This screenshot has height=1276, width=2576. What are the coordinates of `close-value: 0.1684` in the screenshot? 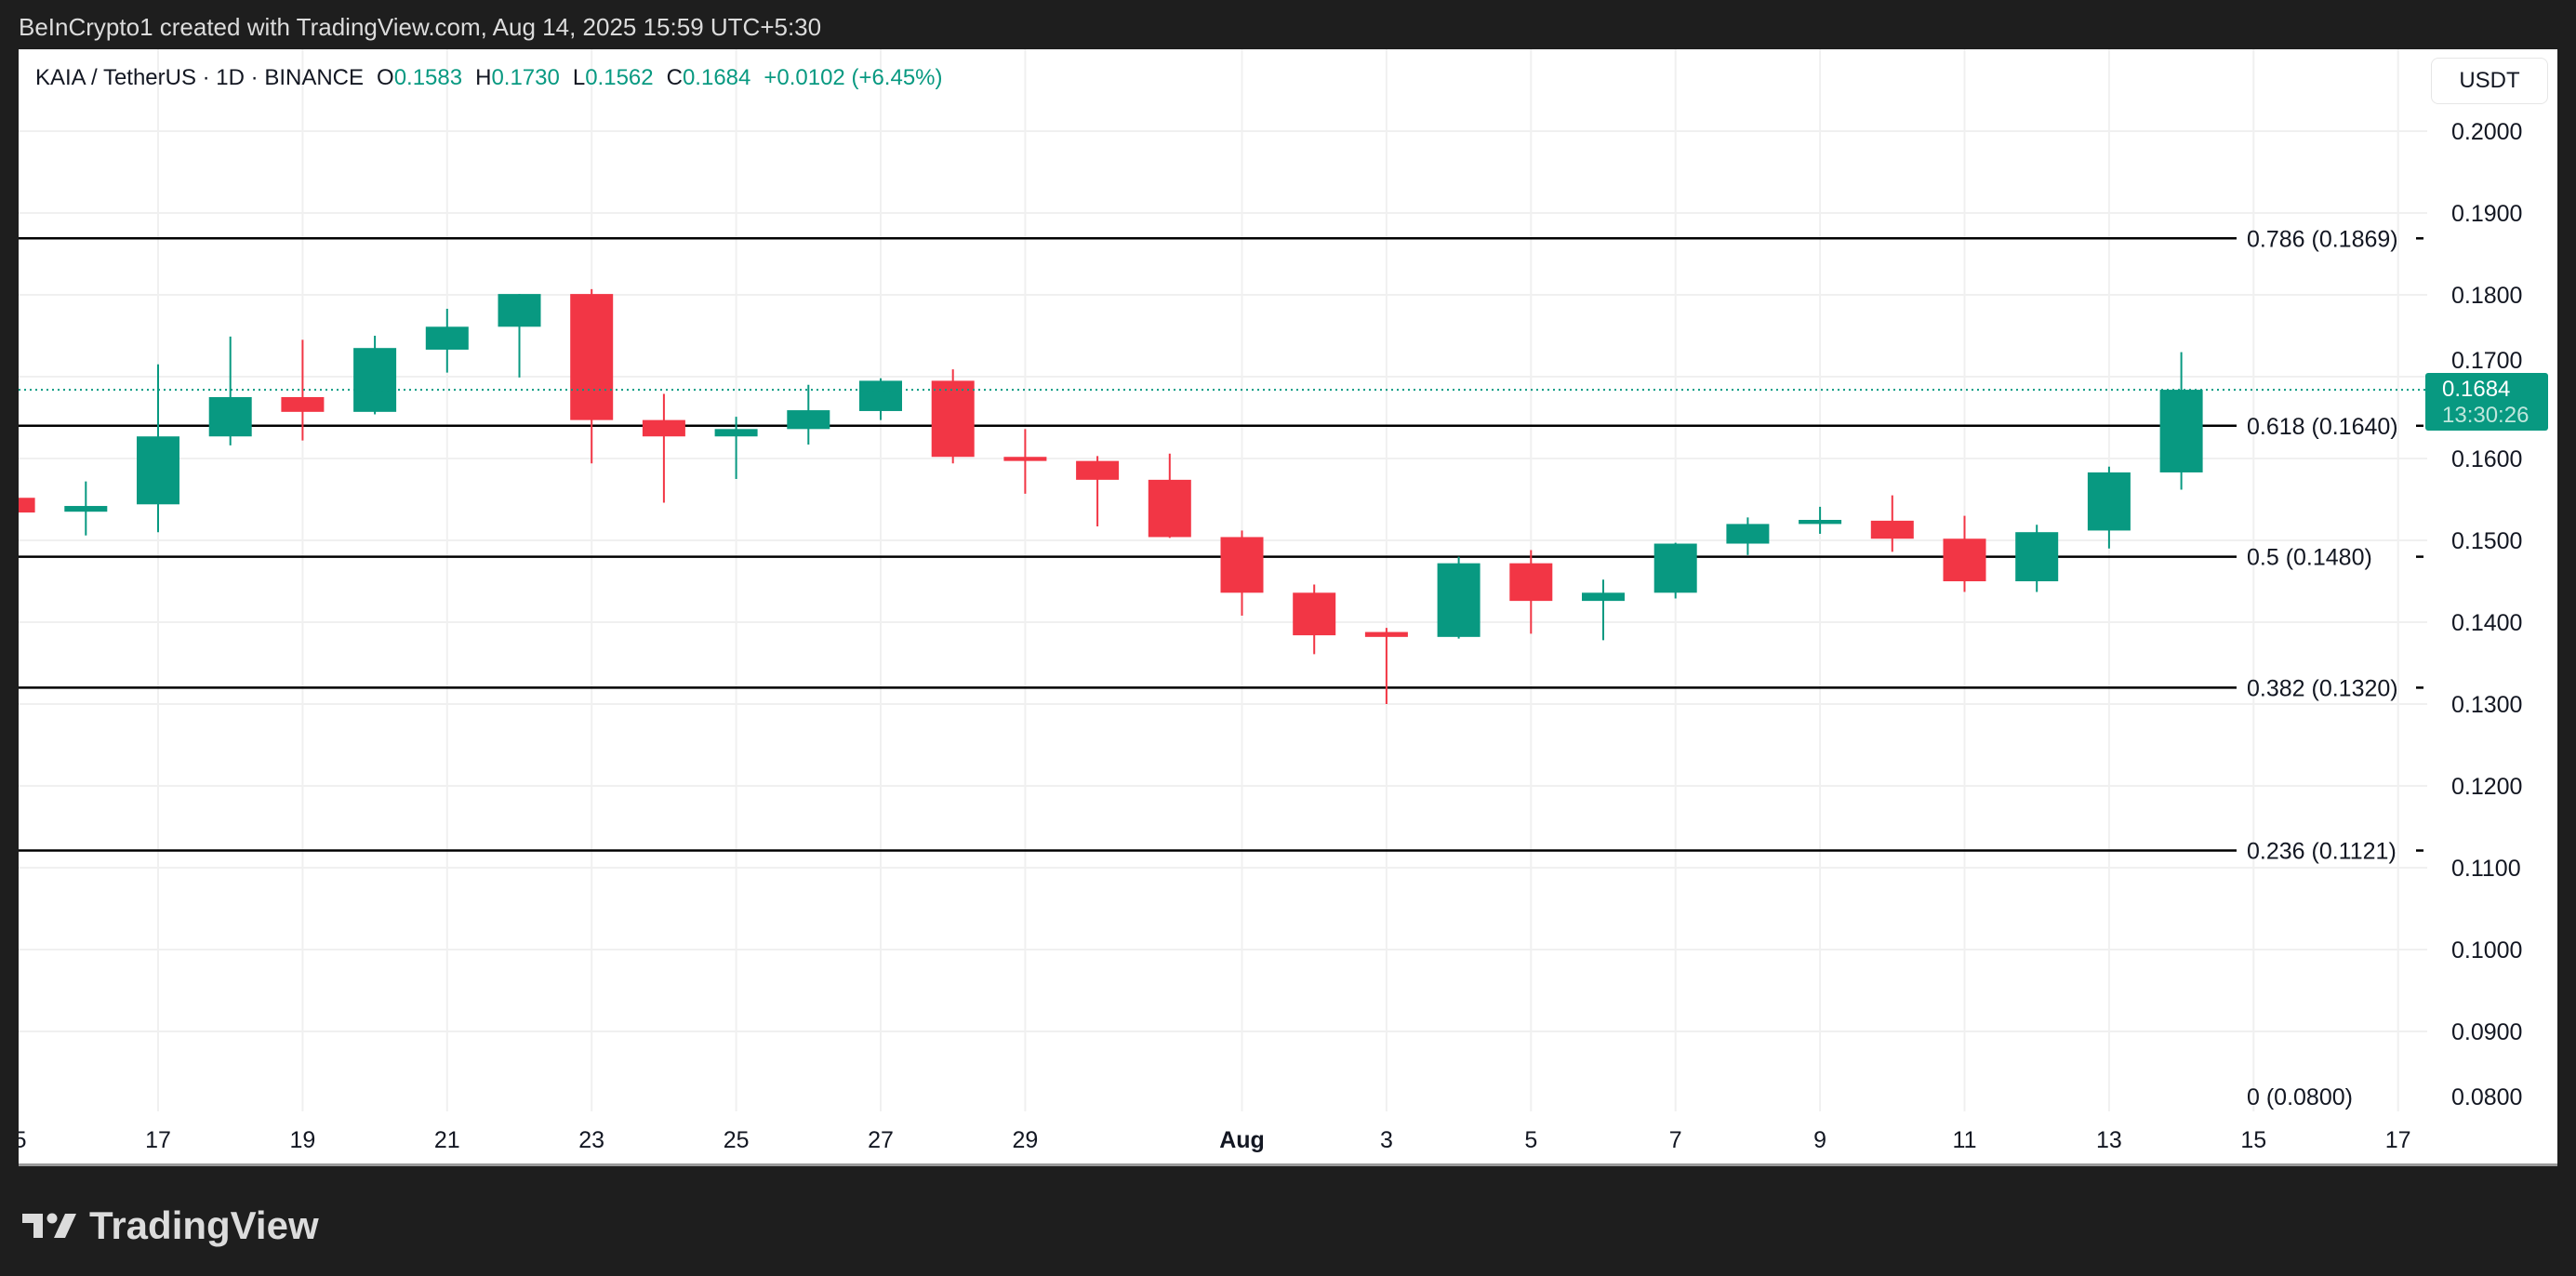 It's located at (716, 77).